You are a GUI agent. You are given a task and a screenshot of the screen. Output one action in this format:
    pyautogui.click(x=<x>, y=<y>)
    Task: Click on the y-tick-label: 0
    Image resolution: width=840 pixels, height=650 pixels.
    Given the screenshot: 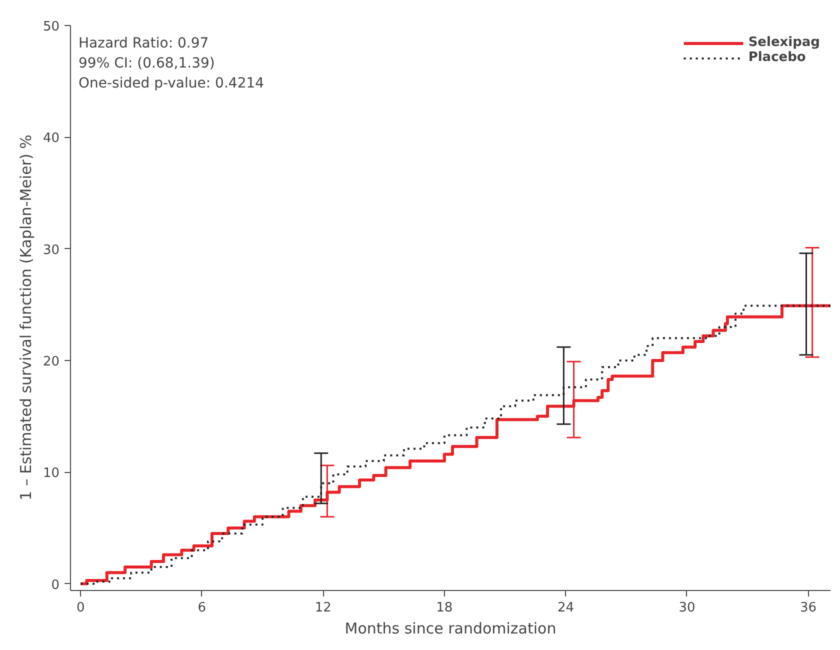 What is the action you would take?
    pyautogui.click(x=55, y=585)
    